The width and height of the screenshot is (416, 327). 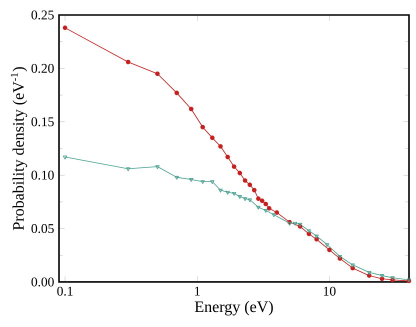 What do you see at coordinates (42, 282) in the screenshot?
I see `y-tick-label: 0.00` at bounding box center [42, 282].